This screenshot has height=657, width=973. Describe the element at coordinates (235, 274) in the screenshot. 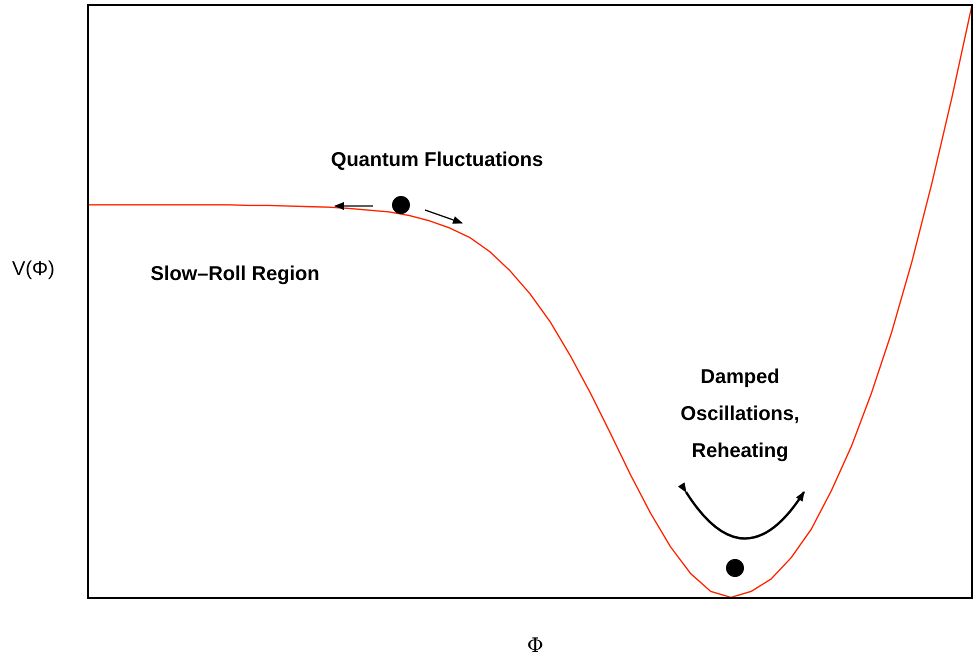

I see `annotation: Slow–Roll Region` at that location.